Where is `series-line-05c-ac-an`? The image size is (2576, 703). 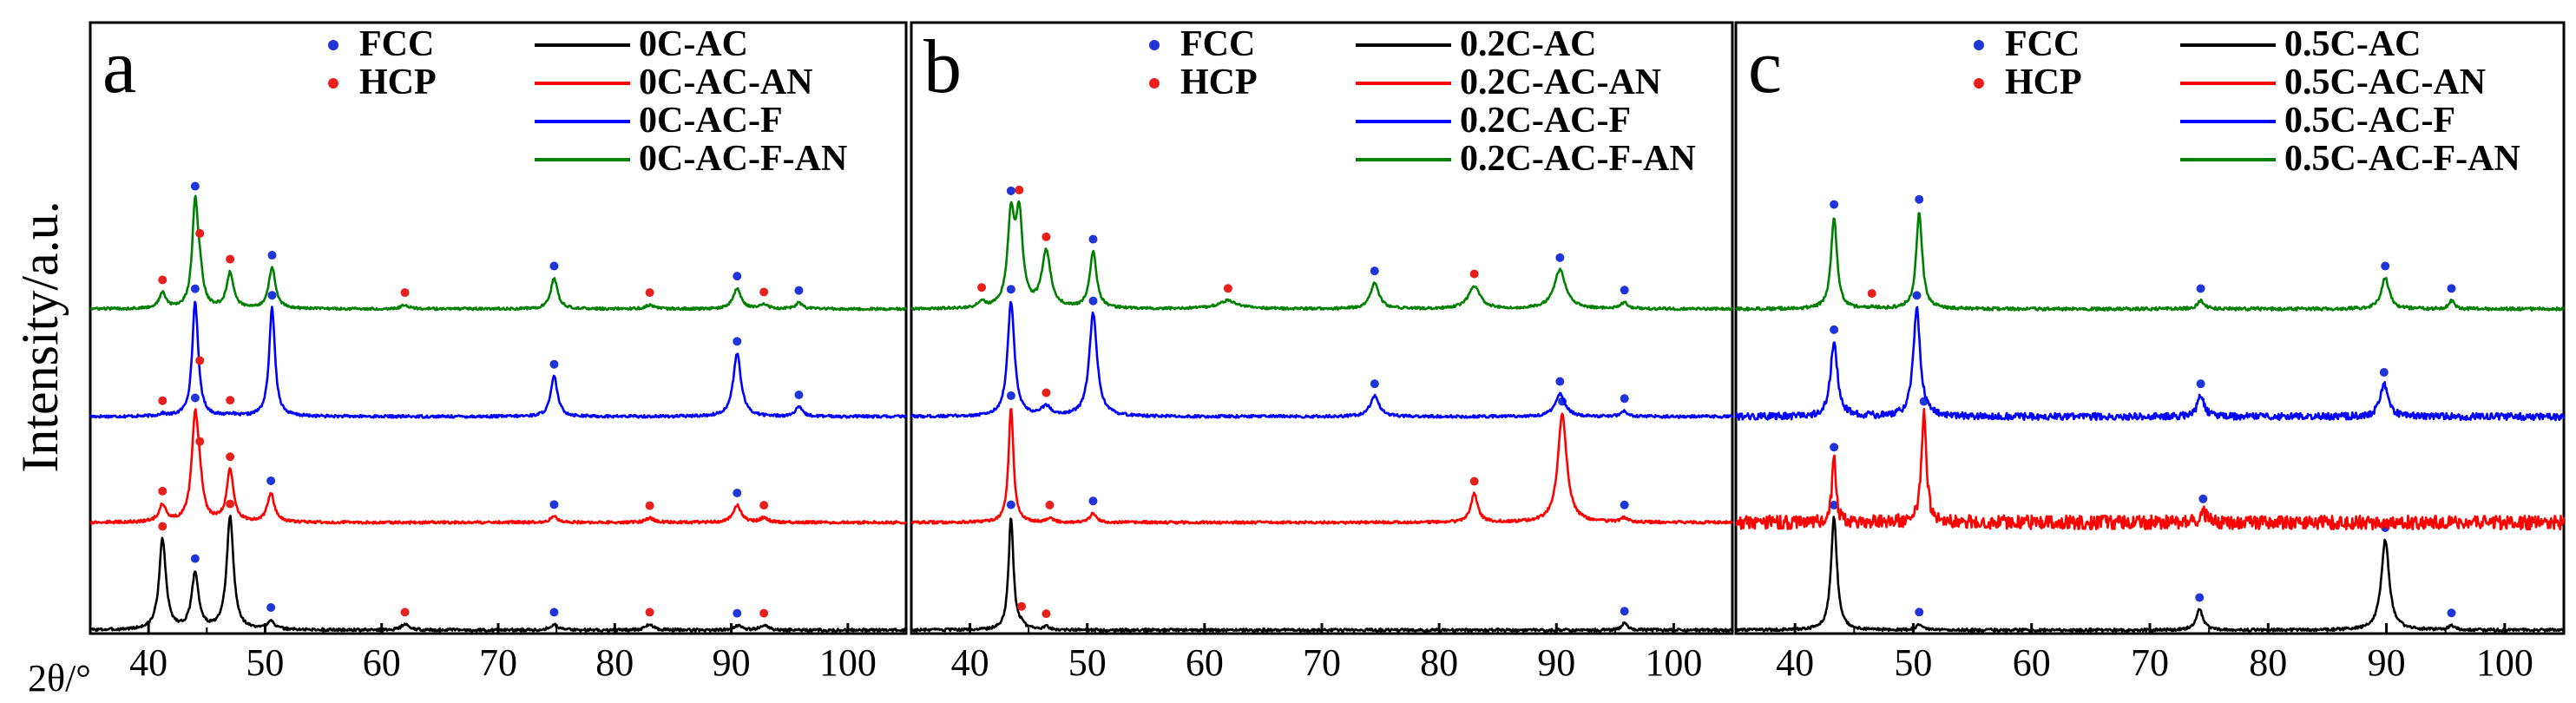
series-line-05c-ac-an is located at coordinates (2150, 469).